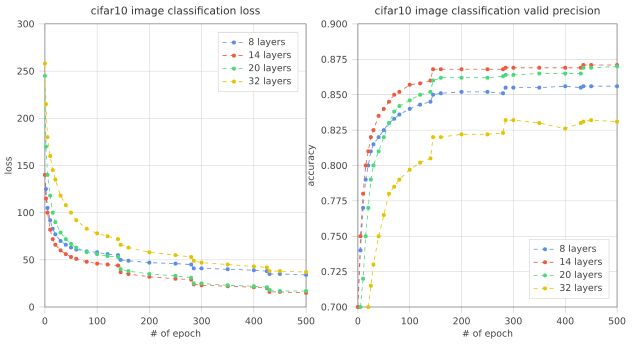 The height and width of the screenshot is (348, 640). I want to click on chart-title: cifar10 image classification loss, so click(175, 11).